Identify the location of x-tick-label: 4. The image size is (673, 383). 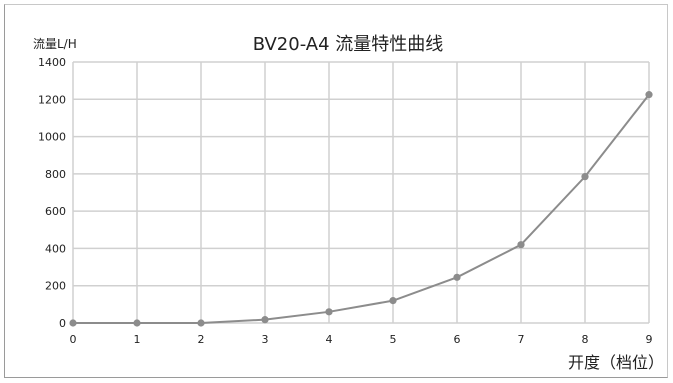
(329, 339).